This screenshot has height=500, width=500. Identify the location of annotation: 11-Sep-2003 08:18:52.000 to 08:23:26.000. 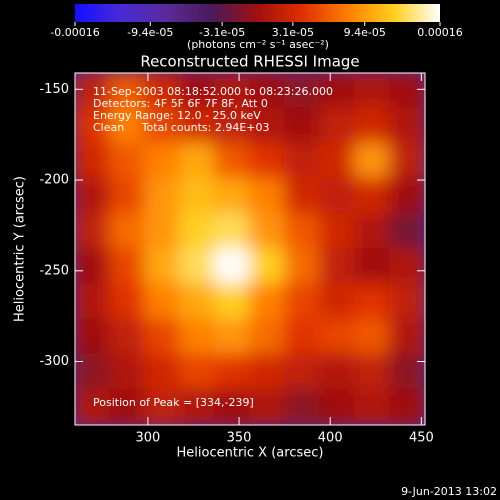
(213, 91).